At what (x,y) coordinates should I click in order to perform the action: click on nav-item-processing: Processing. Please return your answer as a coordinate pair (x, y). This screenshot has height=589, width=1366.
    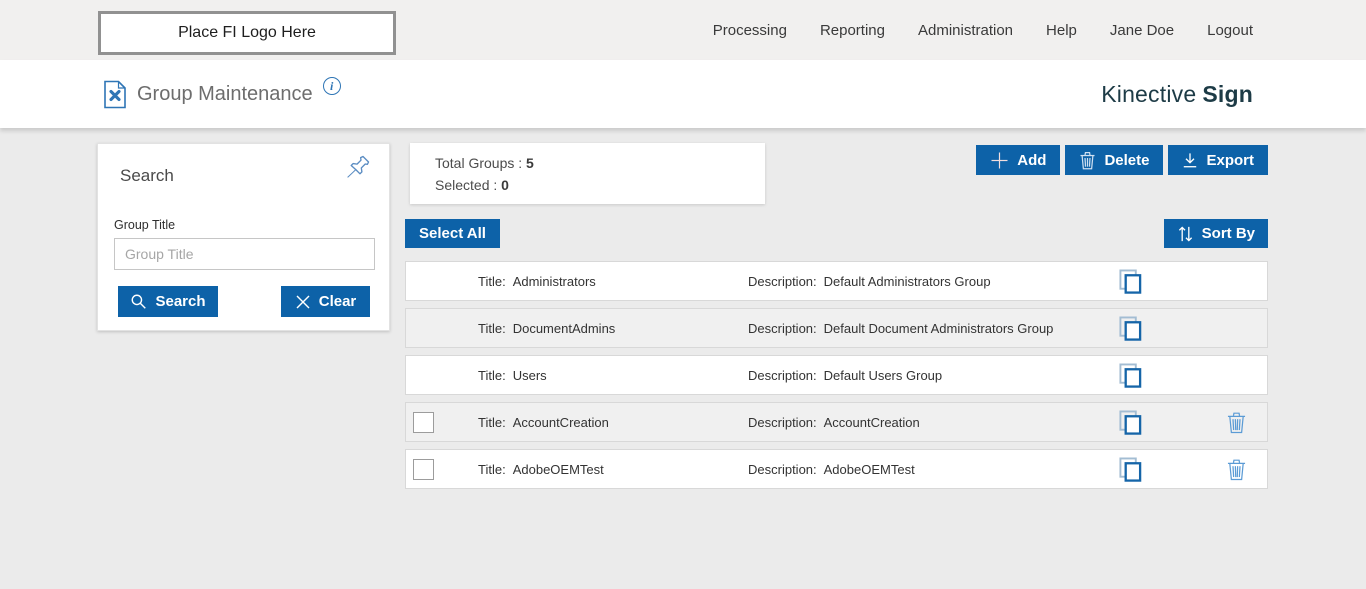
    Looking at the image, I should click on (749, 30).